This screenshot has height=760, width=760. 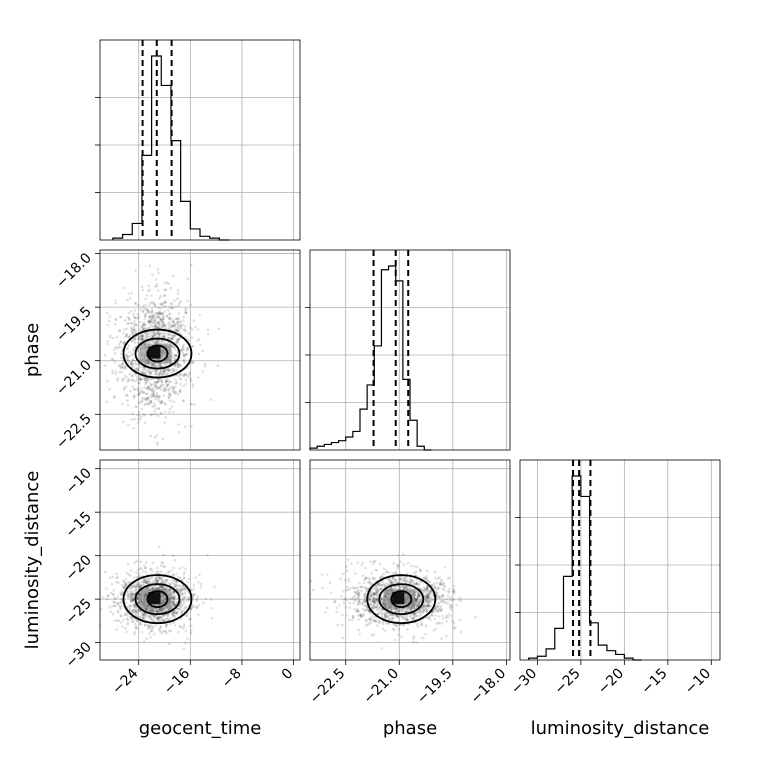 I want to click on x-tick-label-phase: −19.5, so click(x=435, y=687).